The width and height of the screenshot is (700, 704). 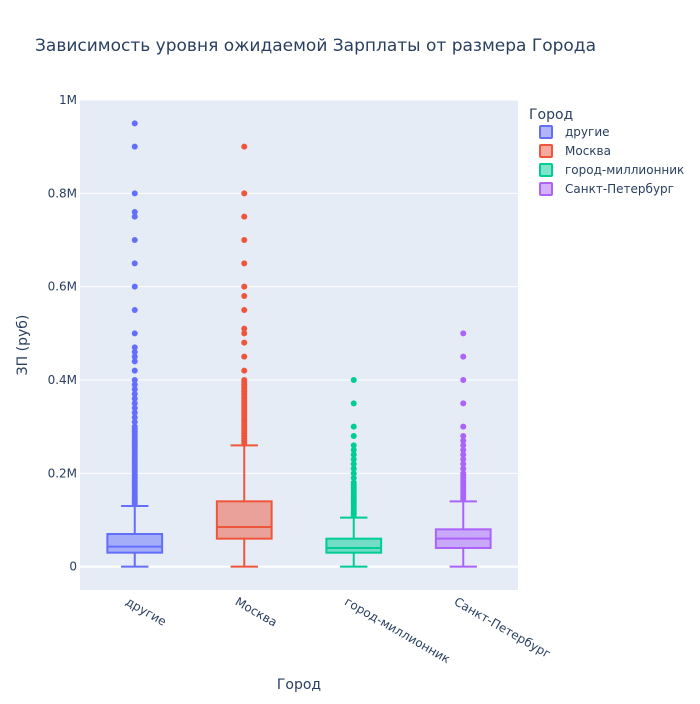 What do you see at coordinates (62, 287) in the screenshot?
I see `y-tick-label: 0.6M` at bounding box center [62, 287].